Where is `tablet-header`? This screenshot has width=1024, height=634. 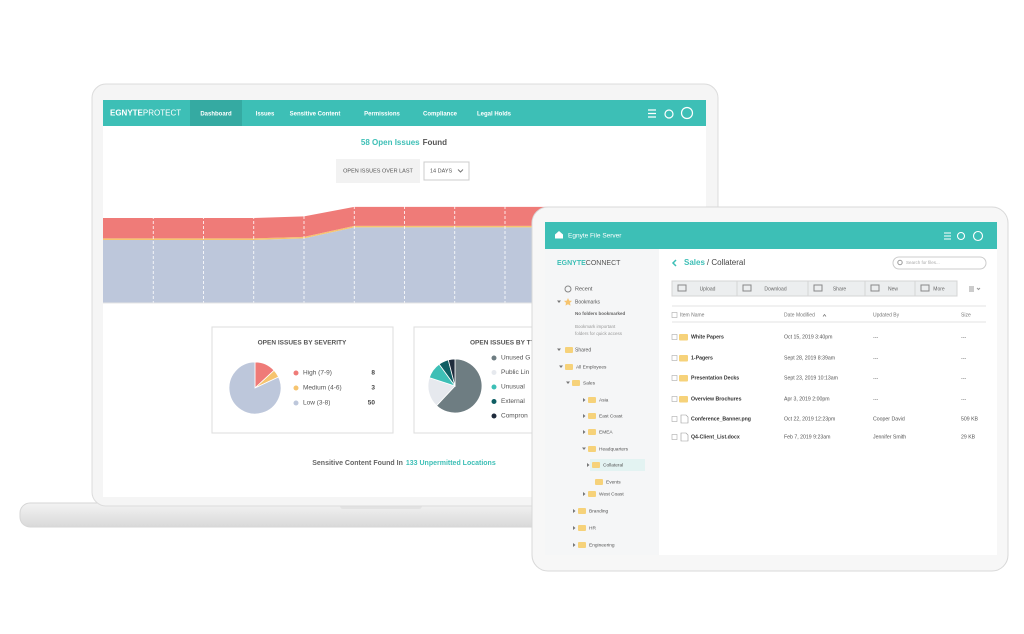
tablet-header is located at coordinates (771, 235).